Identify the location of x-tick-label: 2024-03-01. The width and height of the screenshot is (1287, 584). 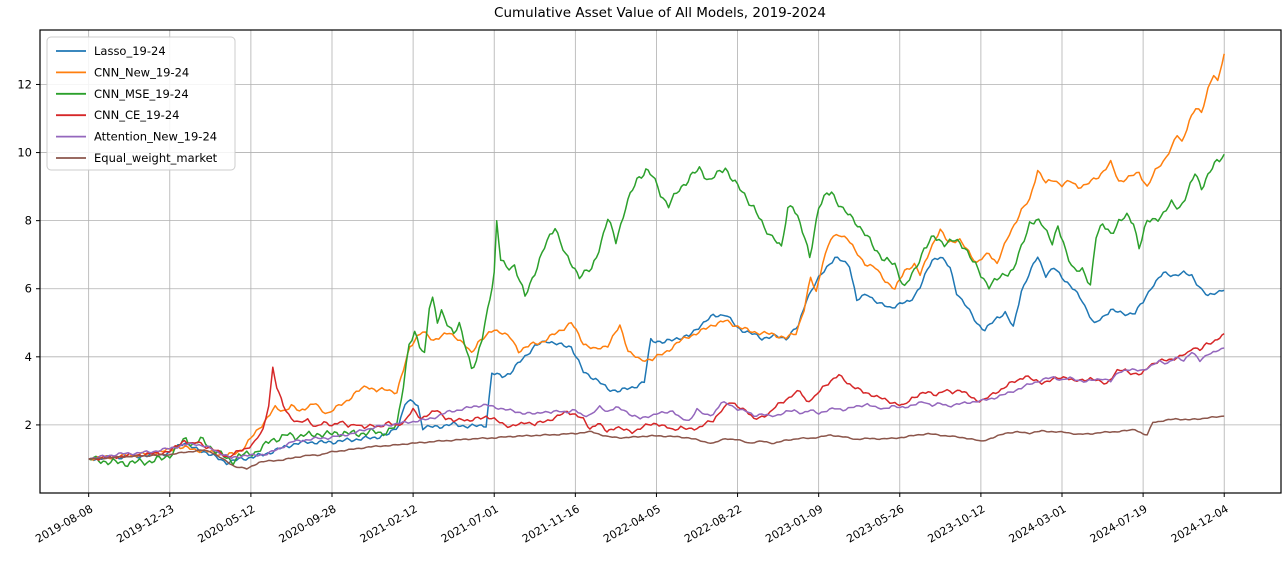
(1038, 523).